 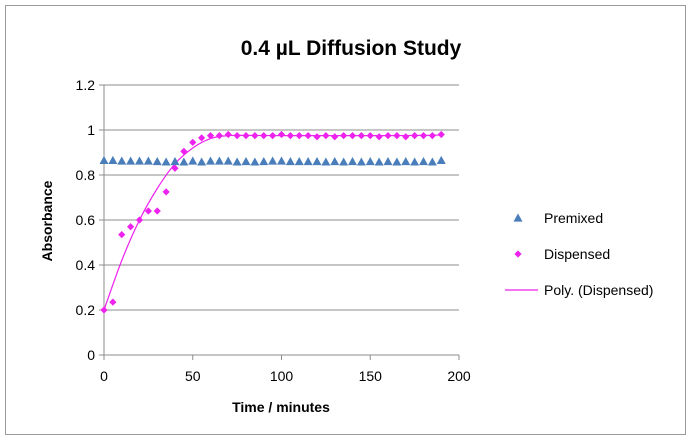 What do you see at coordinates (351, 48) in the screenshot?
I see `chart-title: 0.4 µL Diffusion Study` at bounding box center [351, 48].